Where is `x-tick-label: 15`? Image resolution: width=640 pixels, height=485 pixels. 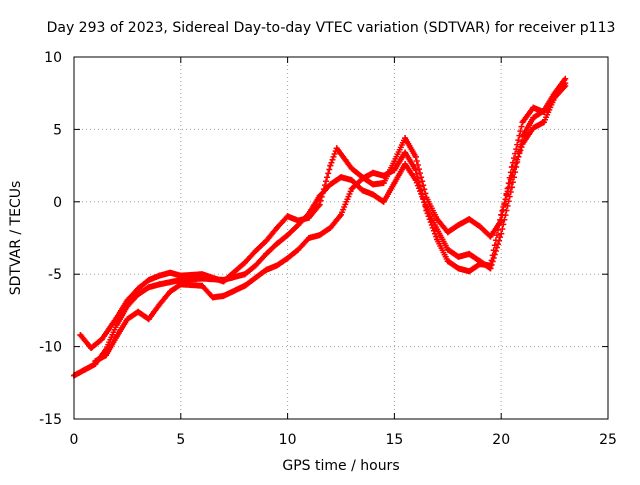
x-tick-label: 15 is located at coordinates (394, 440).